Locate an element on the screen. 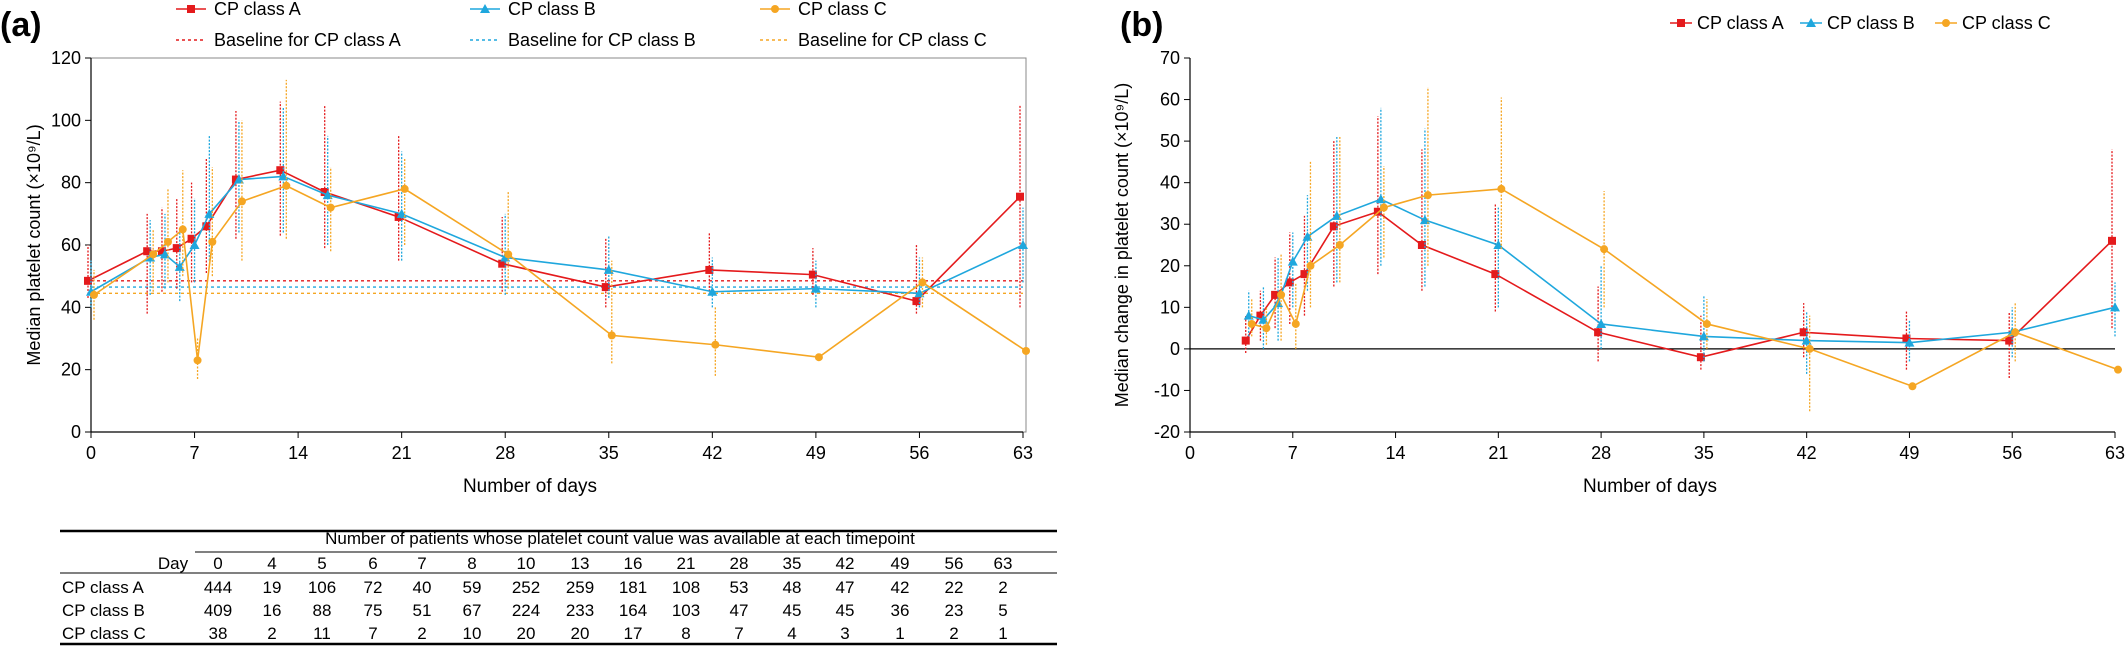  b-legend: CP class A CP class B CP class C is located at coordinates (1860, 23).